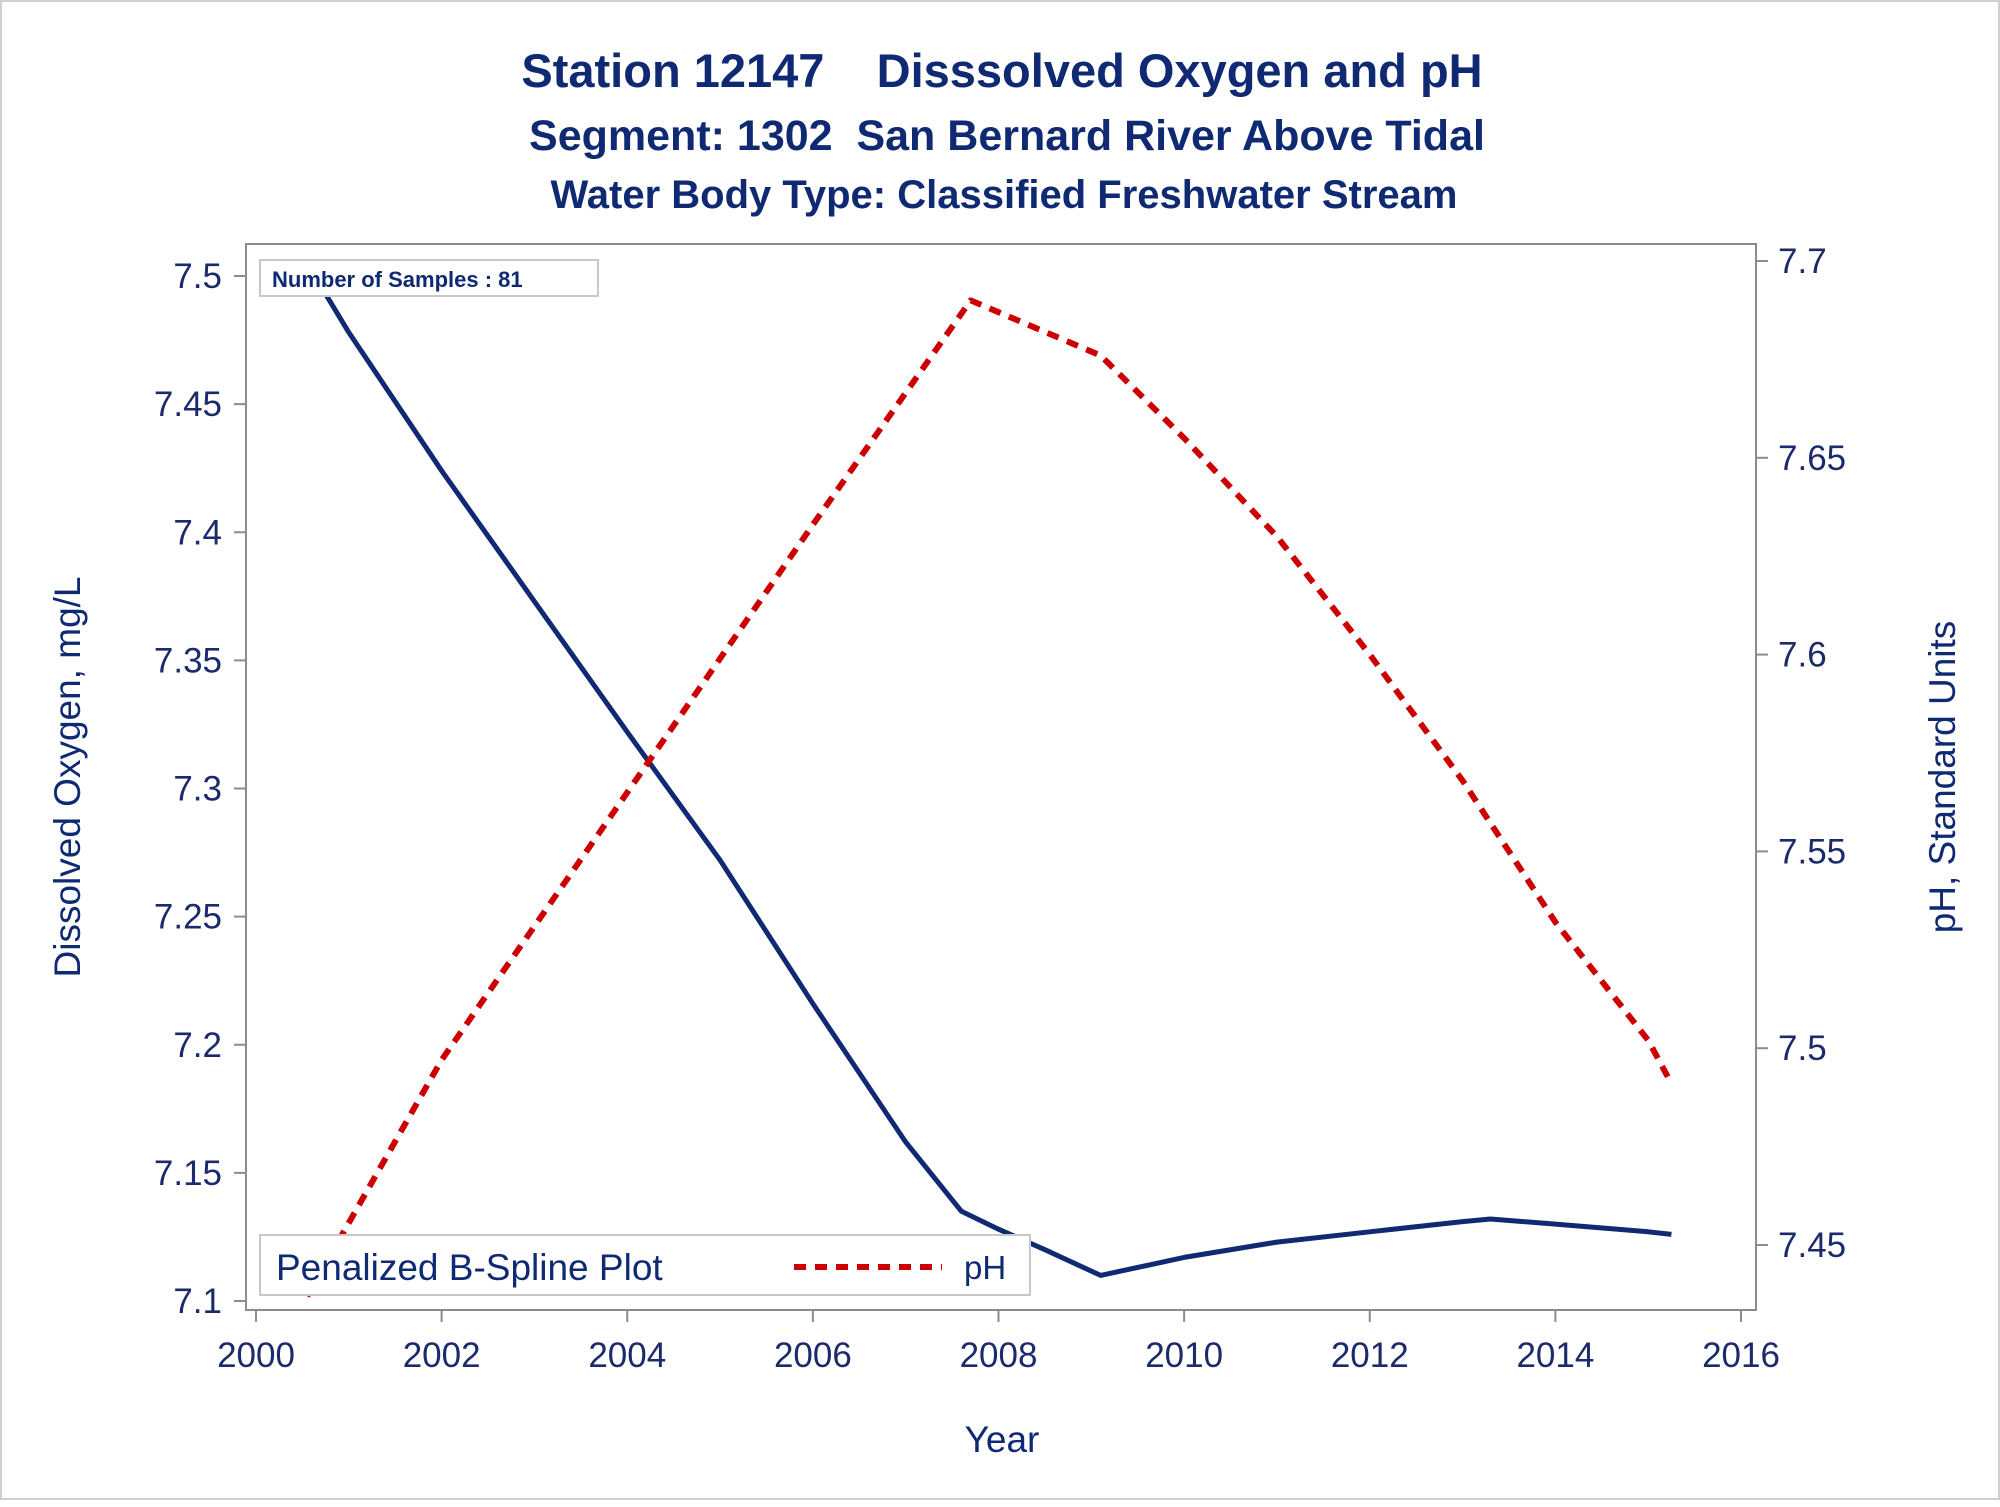 This screenshot has height=1507, width=2000. What do you see at coordinates (67, 776) in the screenshot?
I see `y-axis-left-label: Dissolved Oxygen, mg/L` at bounding box center [67, 776].